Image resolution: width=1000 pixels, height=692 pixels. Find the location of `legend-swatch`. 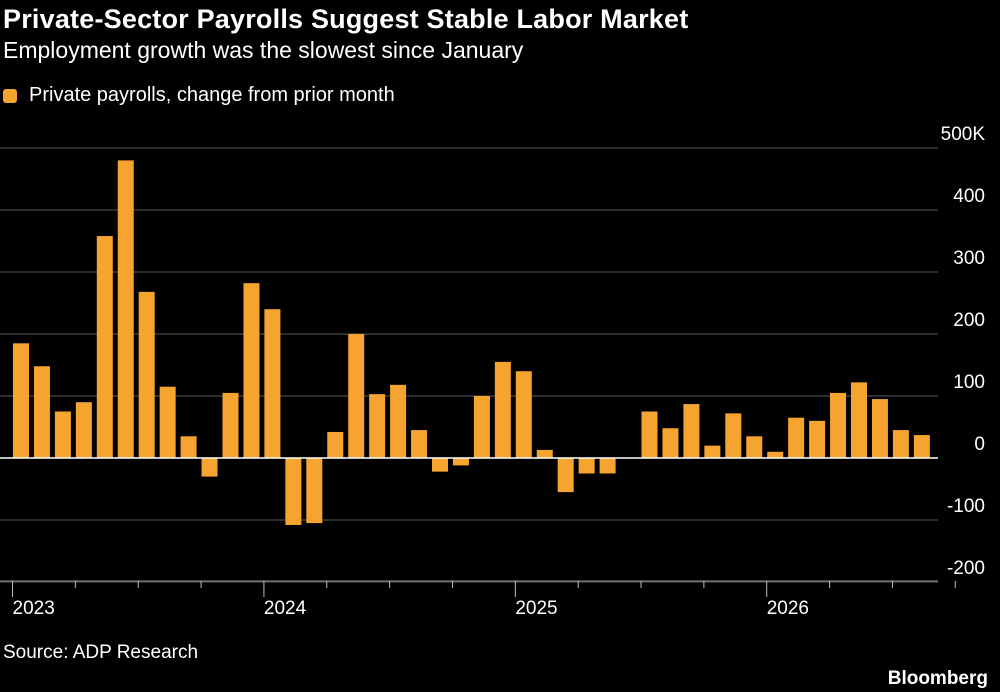

legend-swatch is located at coordinates (10, 95).